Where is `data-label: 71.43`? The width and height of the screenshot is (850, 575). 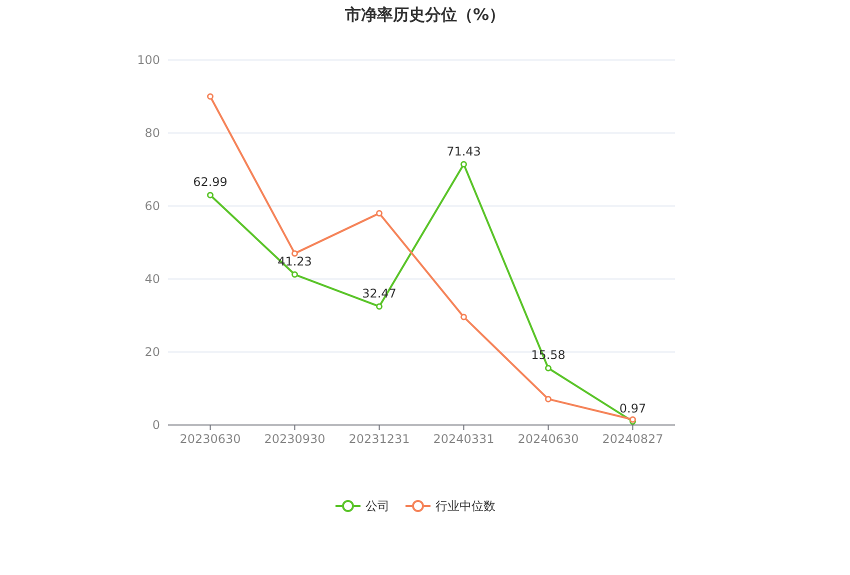 data-label: 71.43 is located at coordinates (463, 151).